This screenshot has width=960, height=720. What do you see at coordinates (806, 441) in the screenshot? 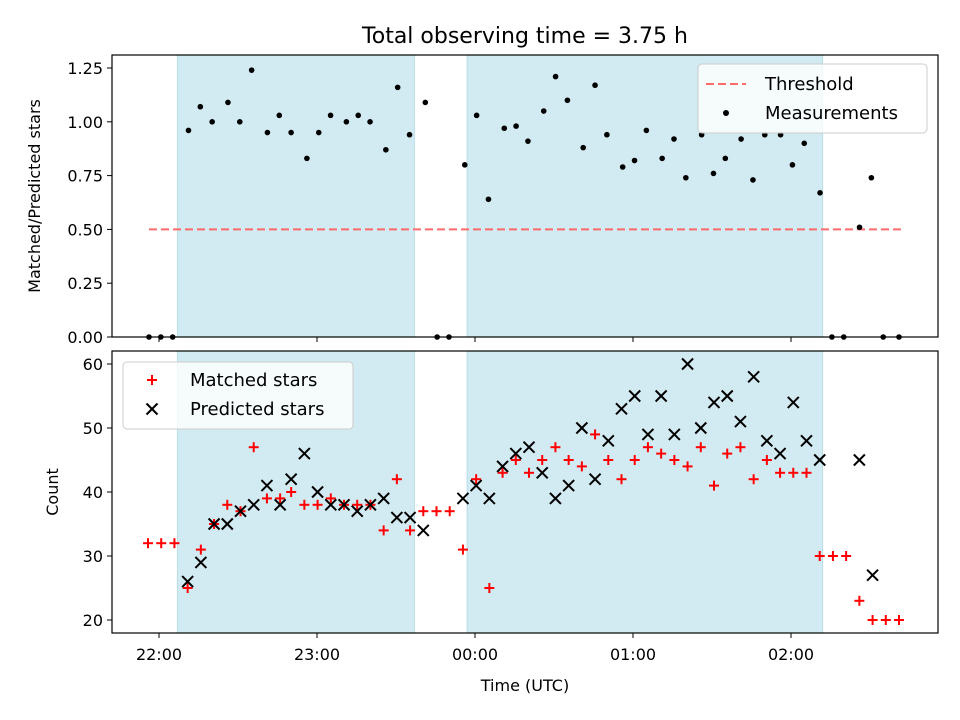
I see `predicted-point-45-b` at bounding box center [806, 441].